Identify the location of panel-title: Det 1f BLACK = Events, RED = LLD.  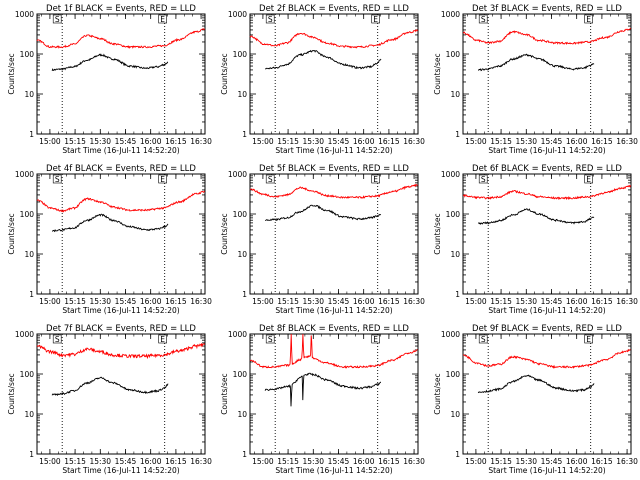
(121, 9).